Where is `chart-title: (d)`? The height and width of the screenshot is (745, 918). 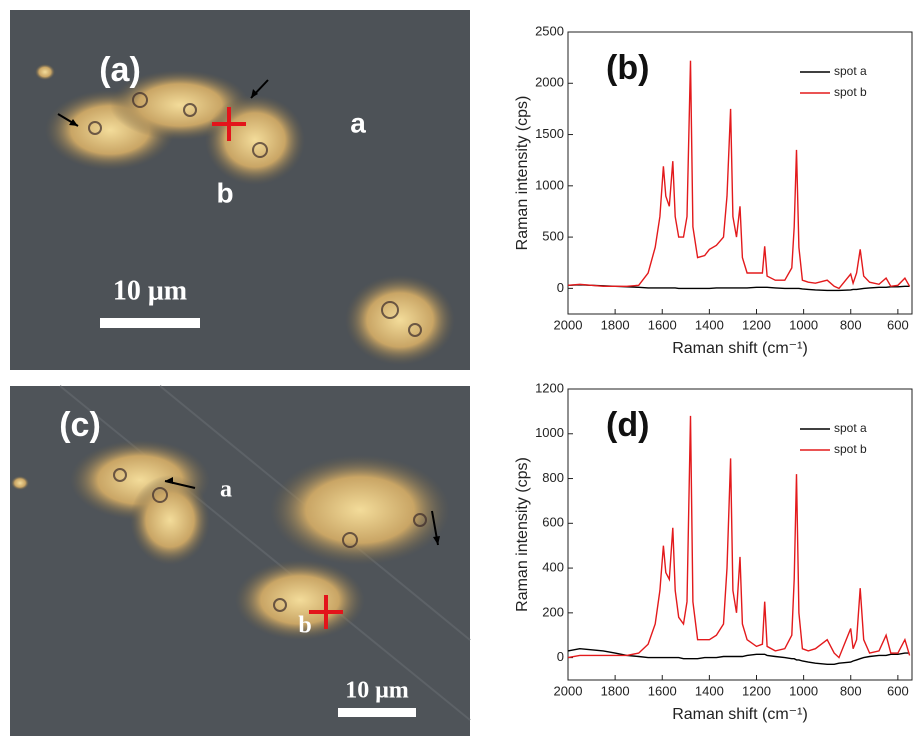 chart-title: (d) is located at coordinates (627, 425).